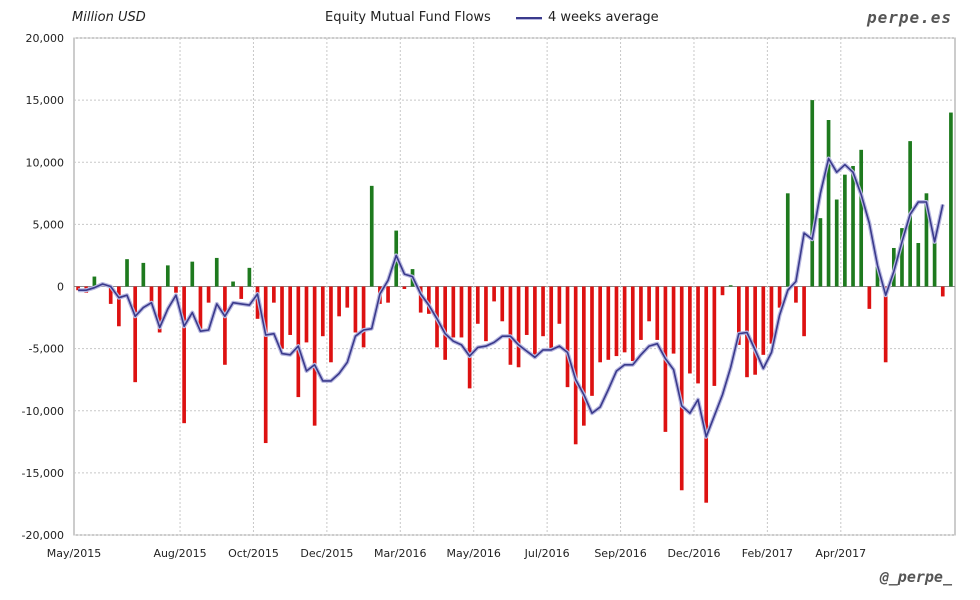  Describe the element at coordinates (603, 17) in the screenshot. I see `legend-label: 4 weeks average` at that location.